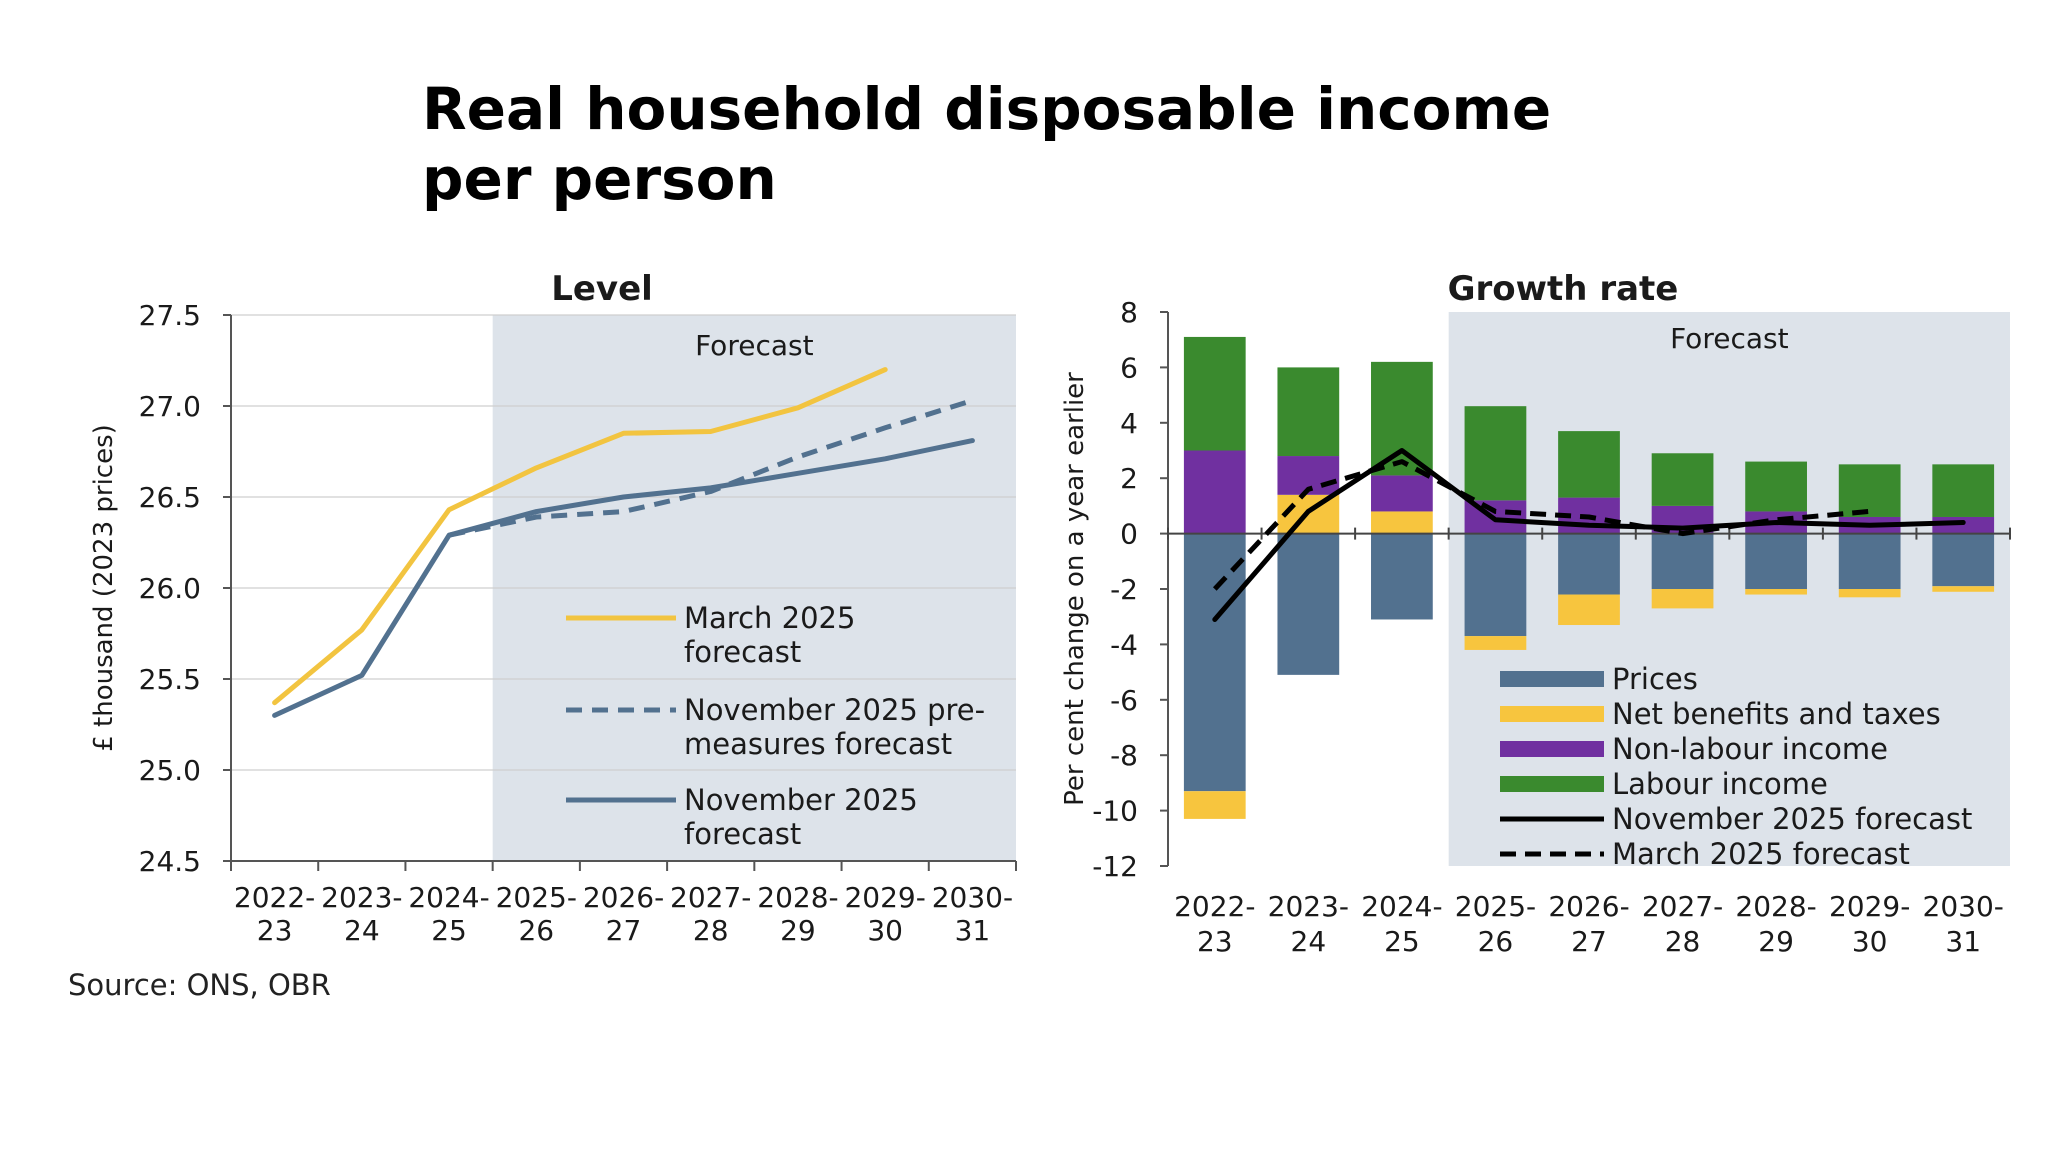 The height and width of the screenshot is (1152, 2048). I want to click on source-note: Source: ONS, OBR, so click(199, 985).